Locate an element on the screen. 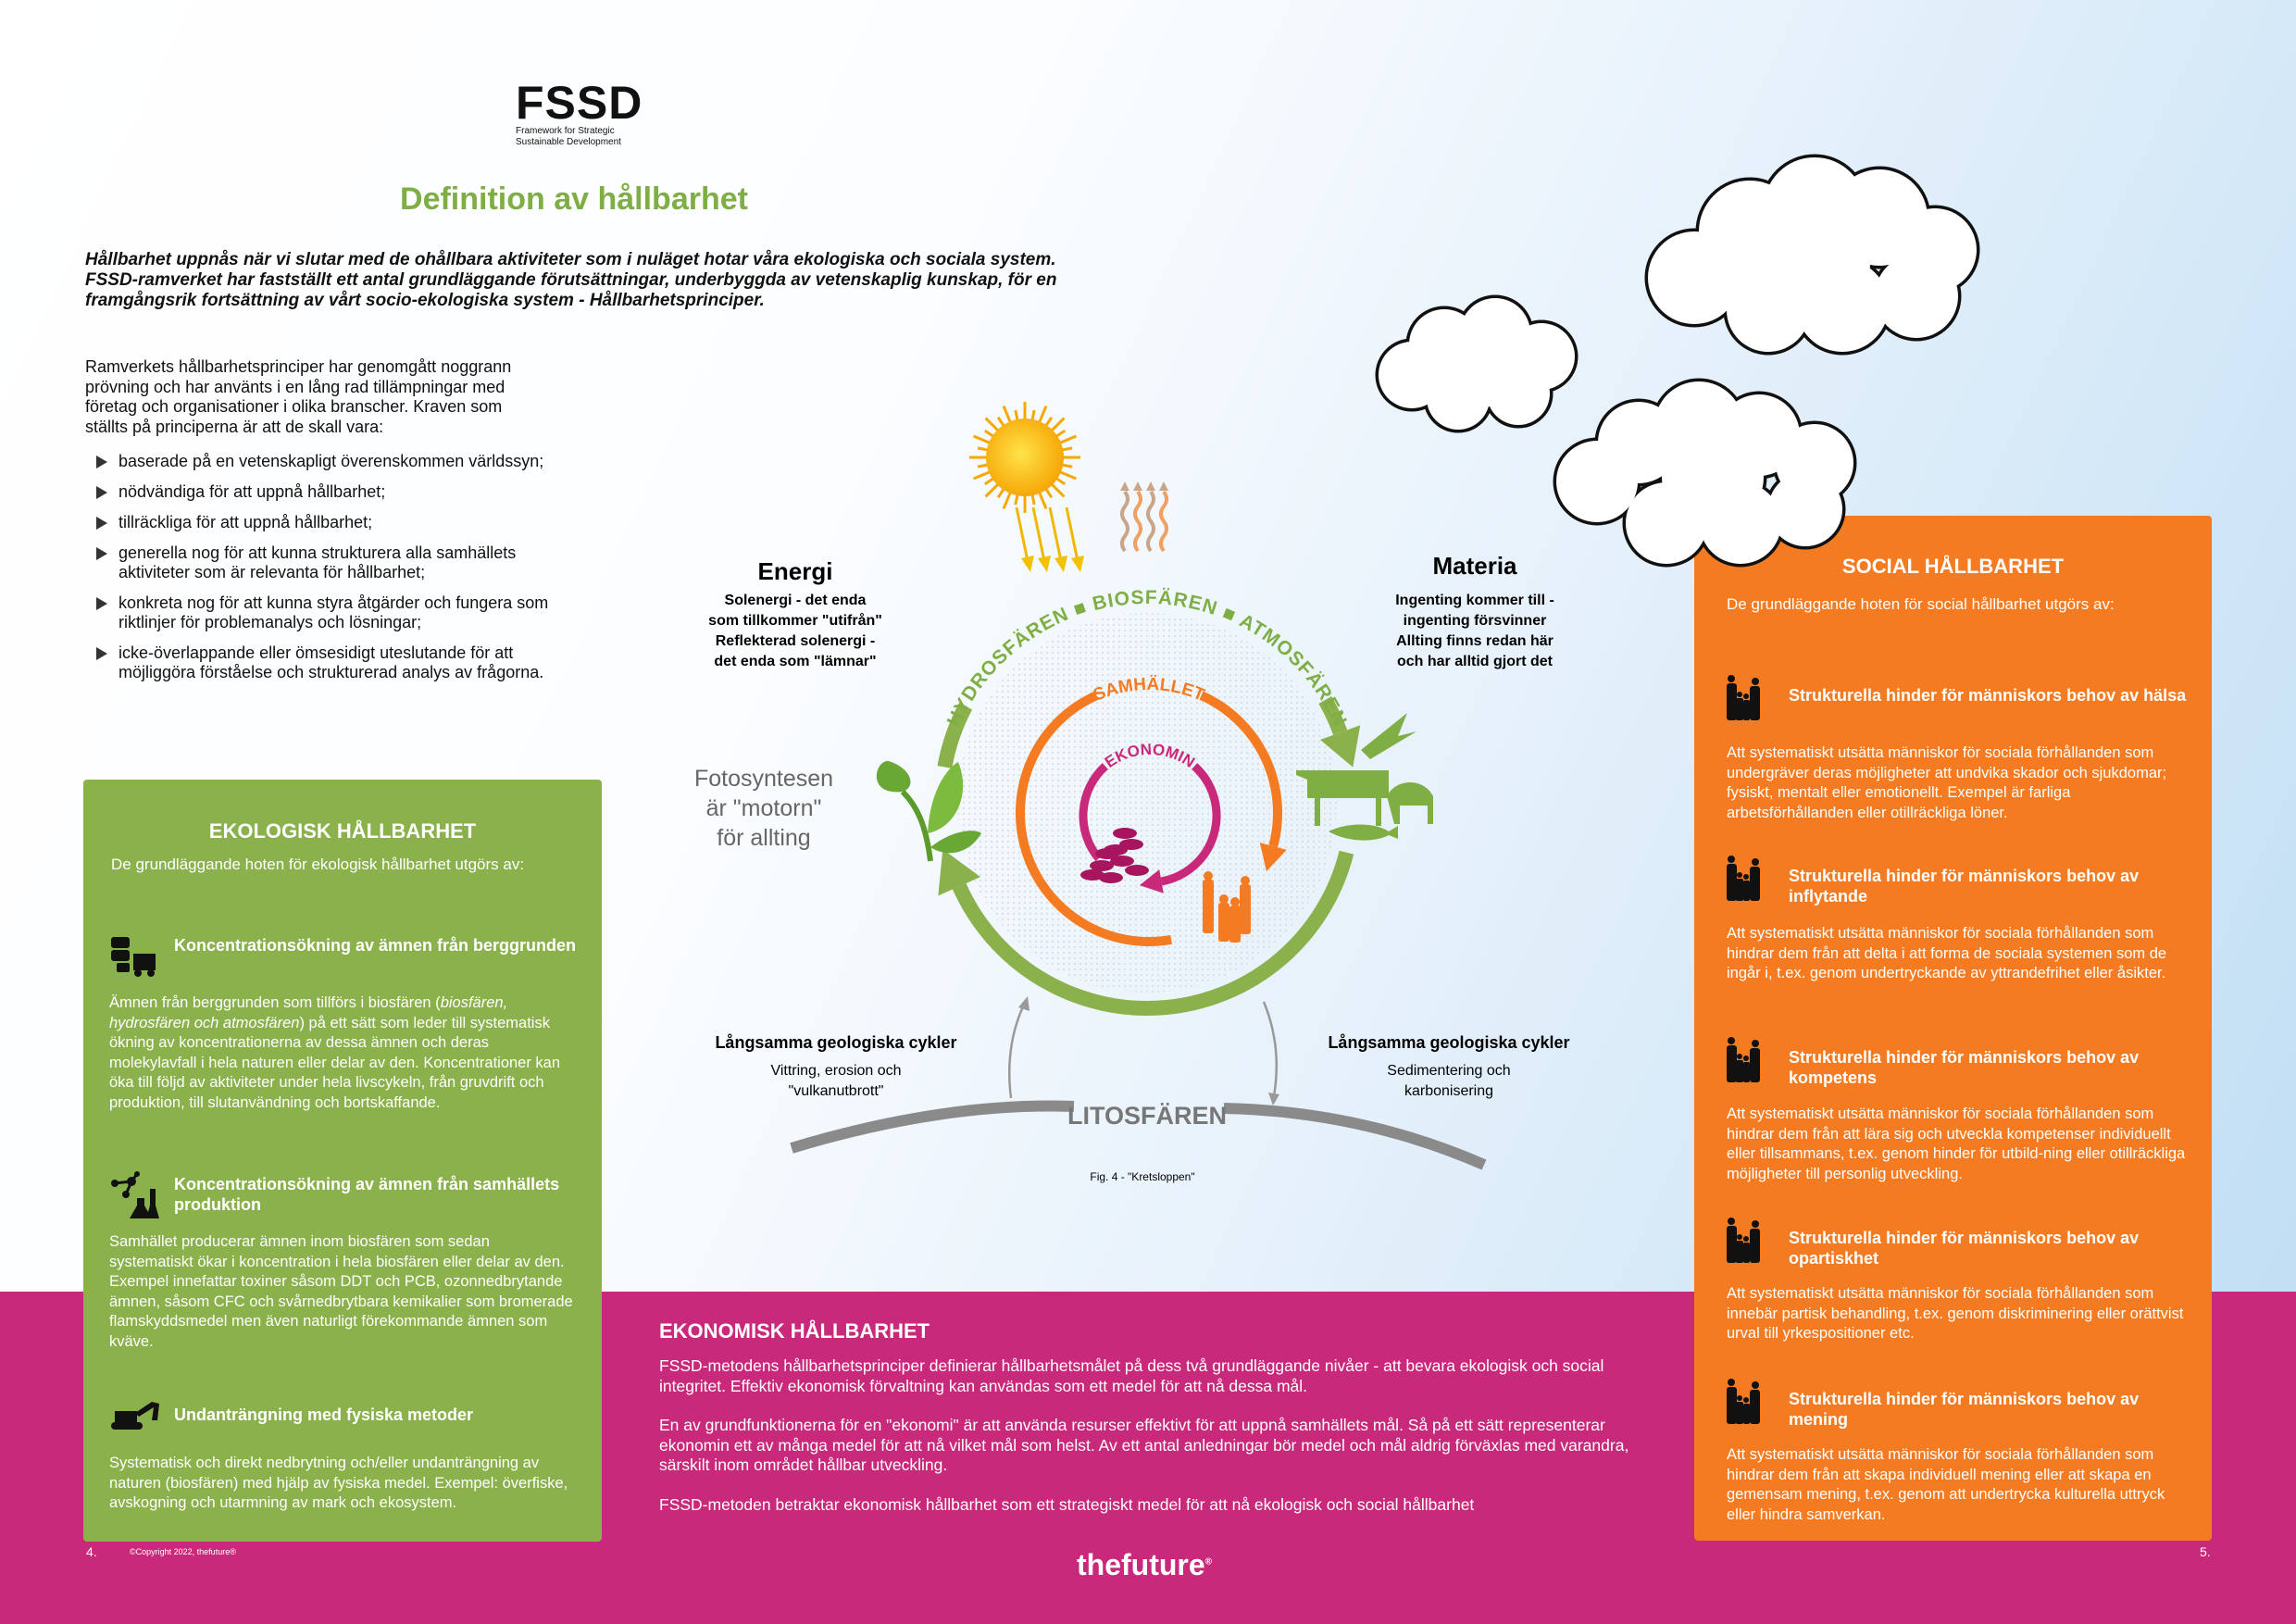  lithosphere-arc is located at coordinates (1138, 1083).